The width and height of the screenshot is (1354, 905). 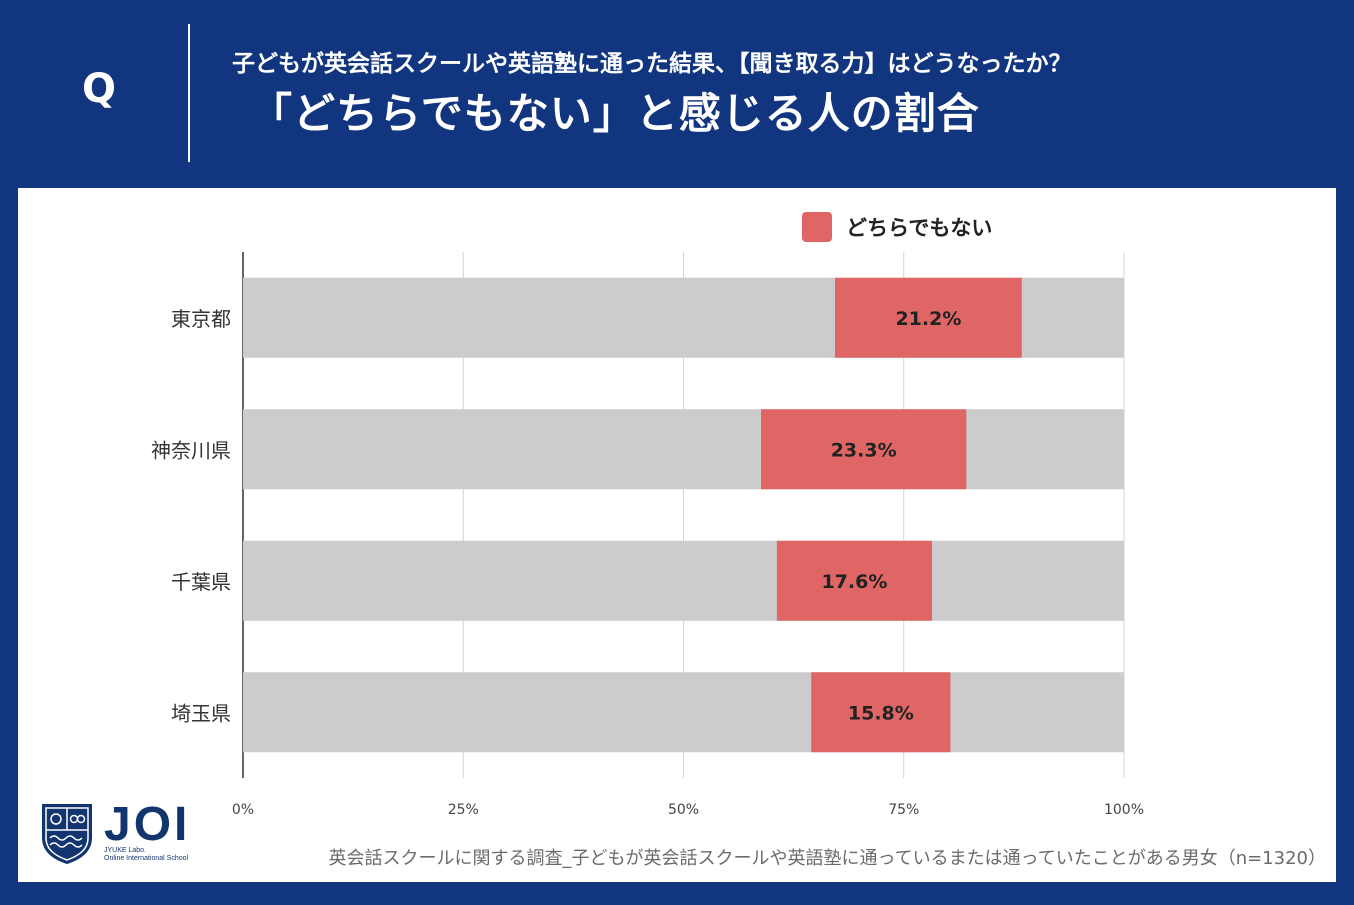 I want to click on data-label: 15.8%, so click(x=881, y=713).